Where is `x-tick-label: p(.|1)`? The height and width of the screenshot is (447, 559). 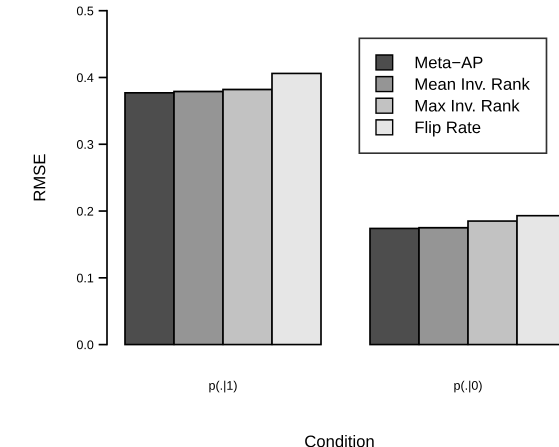
x-tick-label: p(.|1) is located at coordinates (223, 386).